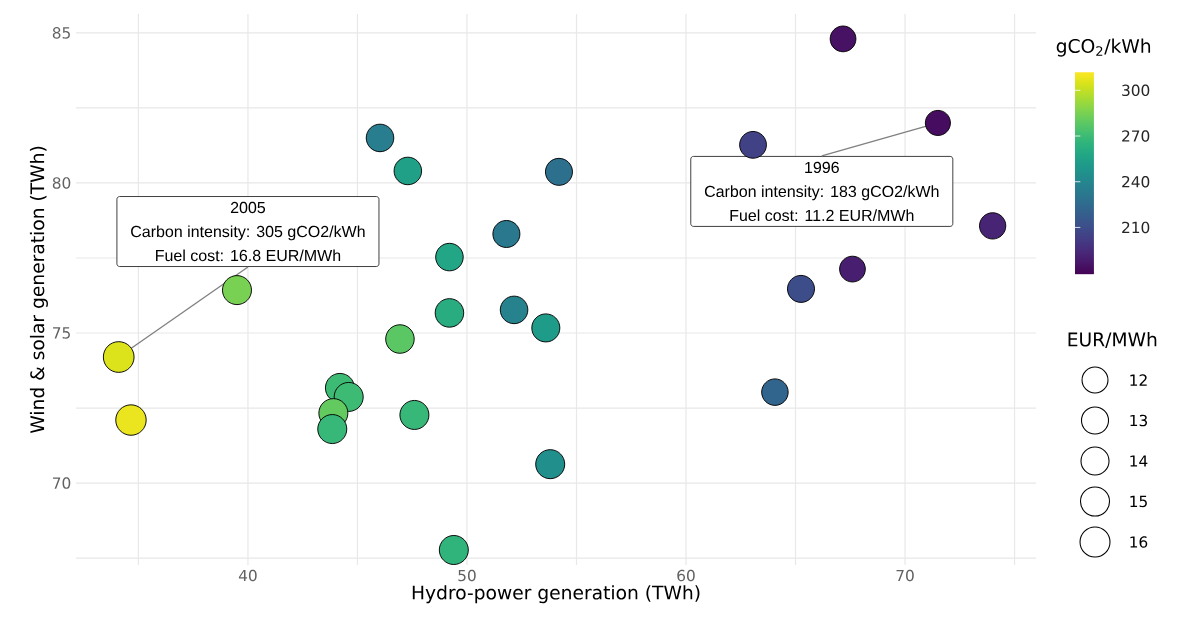  Describe the element at coordinates (1136, 181) in the screenshot. I see `color-bar-label: 240` at that location.